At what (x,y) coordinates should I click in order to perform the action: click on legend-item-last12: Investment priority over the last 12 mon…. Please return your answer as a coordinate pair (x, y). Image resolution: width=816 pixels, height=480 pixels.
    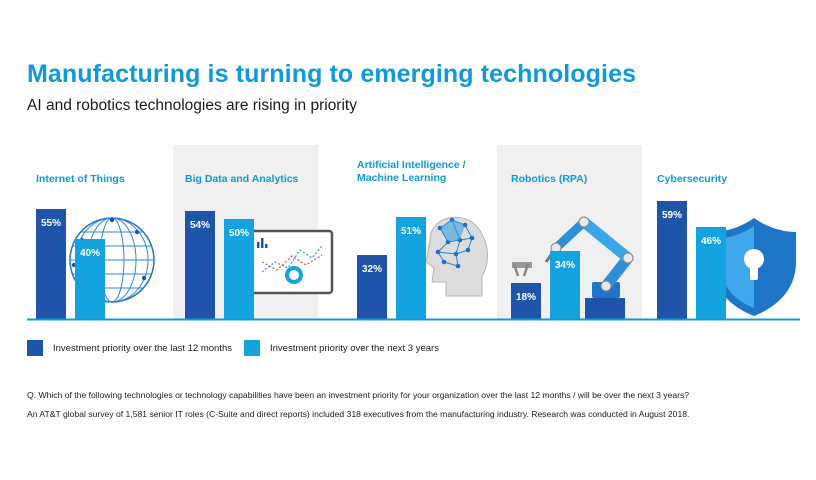
    Looking at the image, I should click on (129, 348).